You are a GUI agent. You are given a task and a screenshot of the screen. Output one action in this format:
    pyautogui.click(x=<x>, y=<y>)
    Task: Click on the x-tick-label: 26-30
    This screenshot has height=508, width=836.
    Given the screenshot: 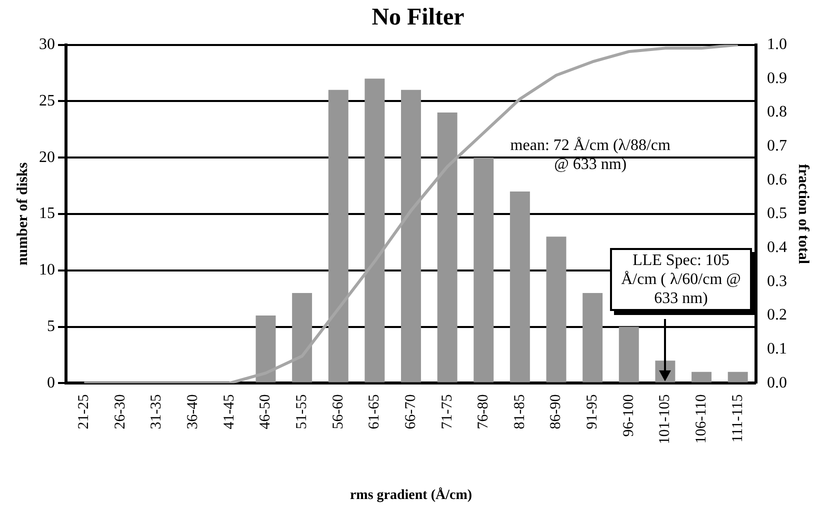 What is the action you would take?
    pyautogui.click(x=120, y=412)
    